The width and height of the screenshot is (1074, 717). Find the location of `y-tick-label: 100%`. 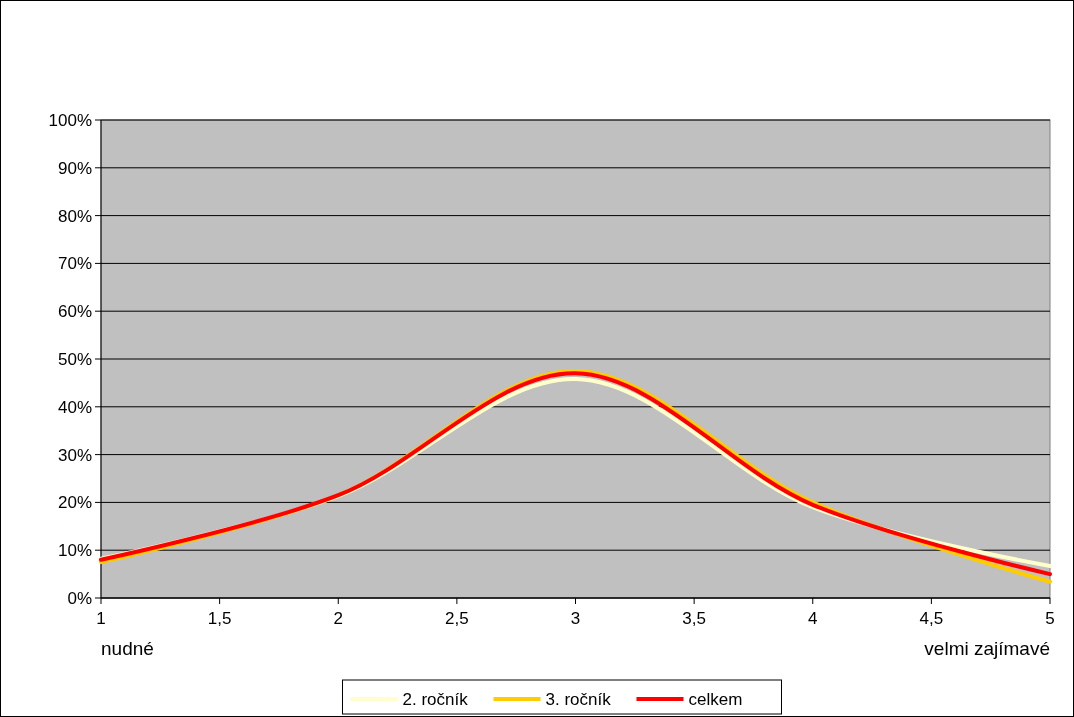

y-tick-label: 100% is located at coordinates (70, 120).